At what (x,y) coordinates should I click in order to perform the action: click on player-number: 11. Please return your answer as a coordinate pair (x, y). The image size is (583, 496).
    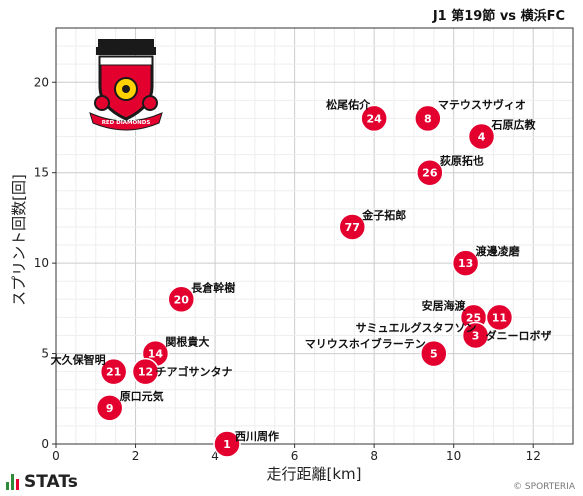
    Looking at the image, I should click on (499, 317).